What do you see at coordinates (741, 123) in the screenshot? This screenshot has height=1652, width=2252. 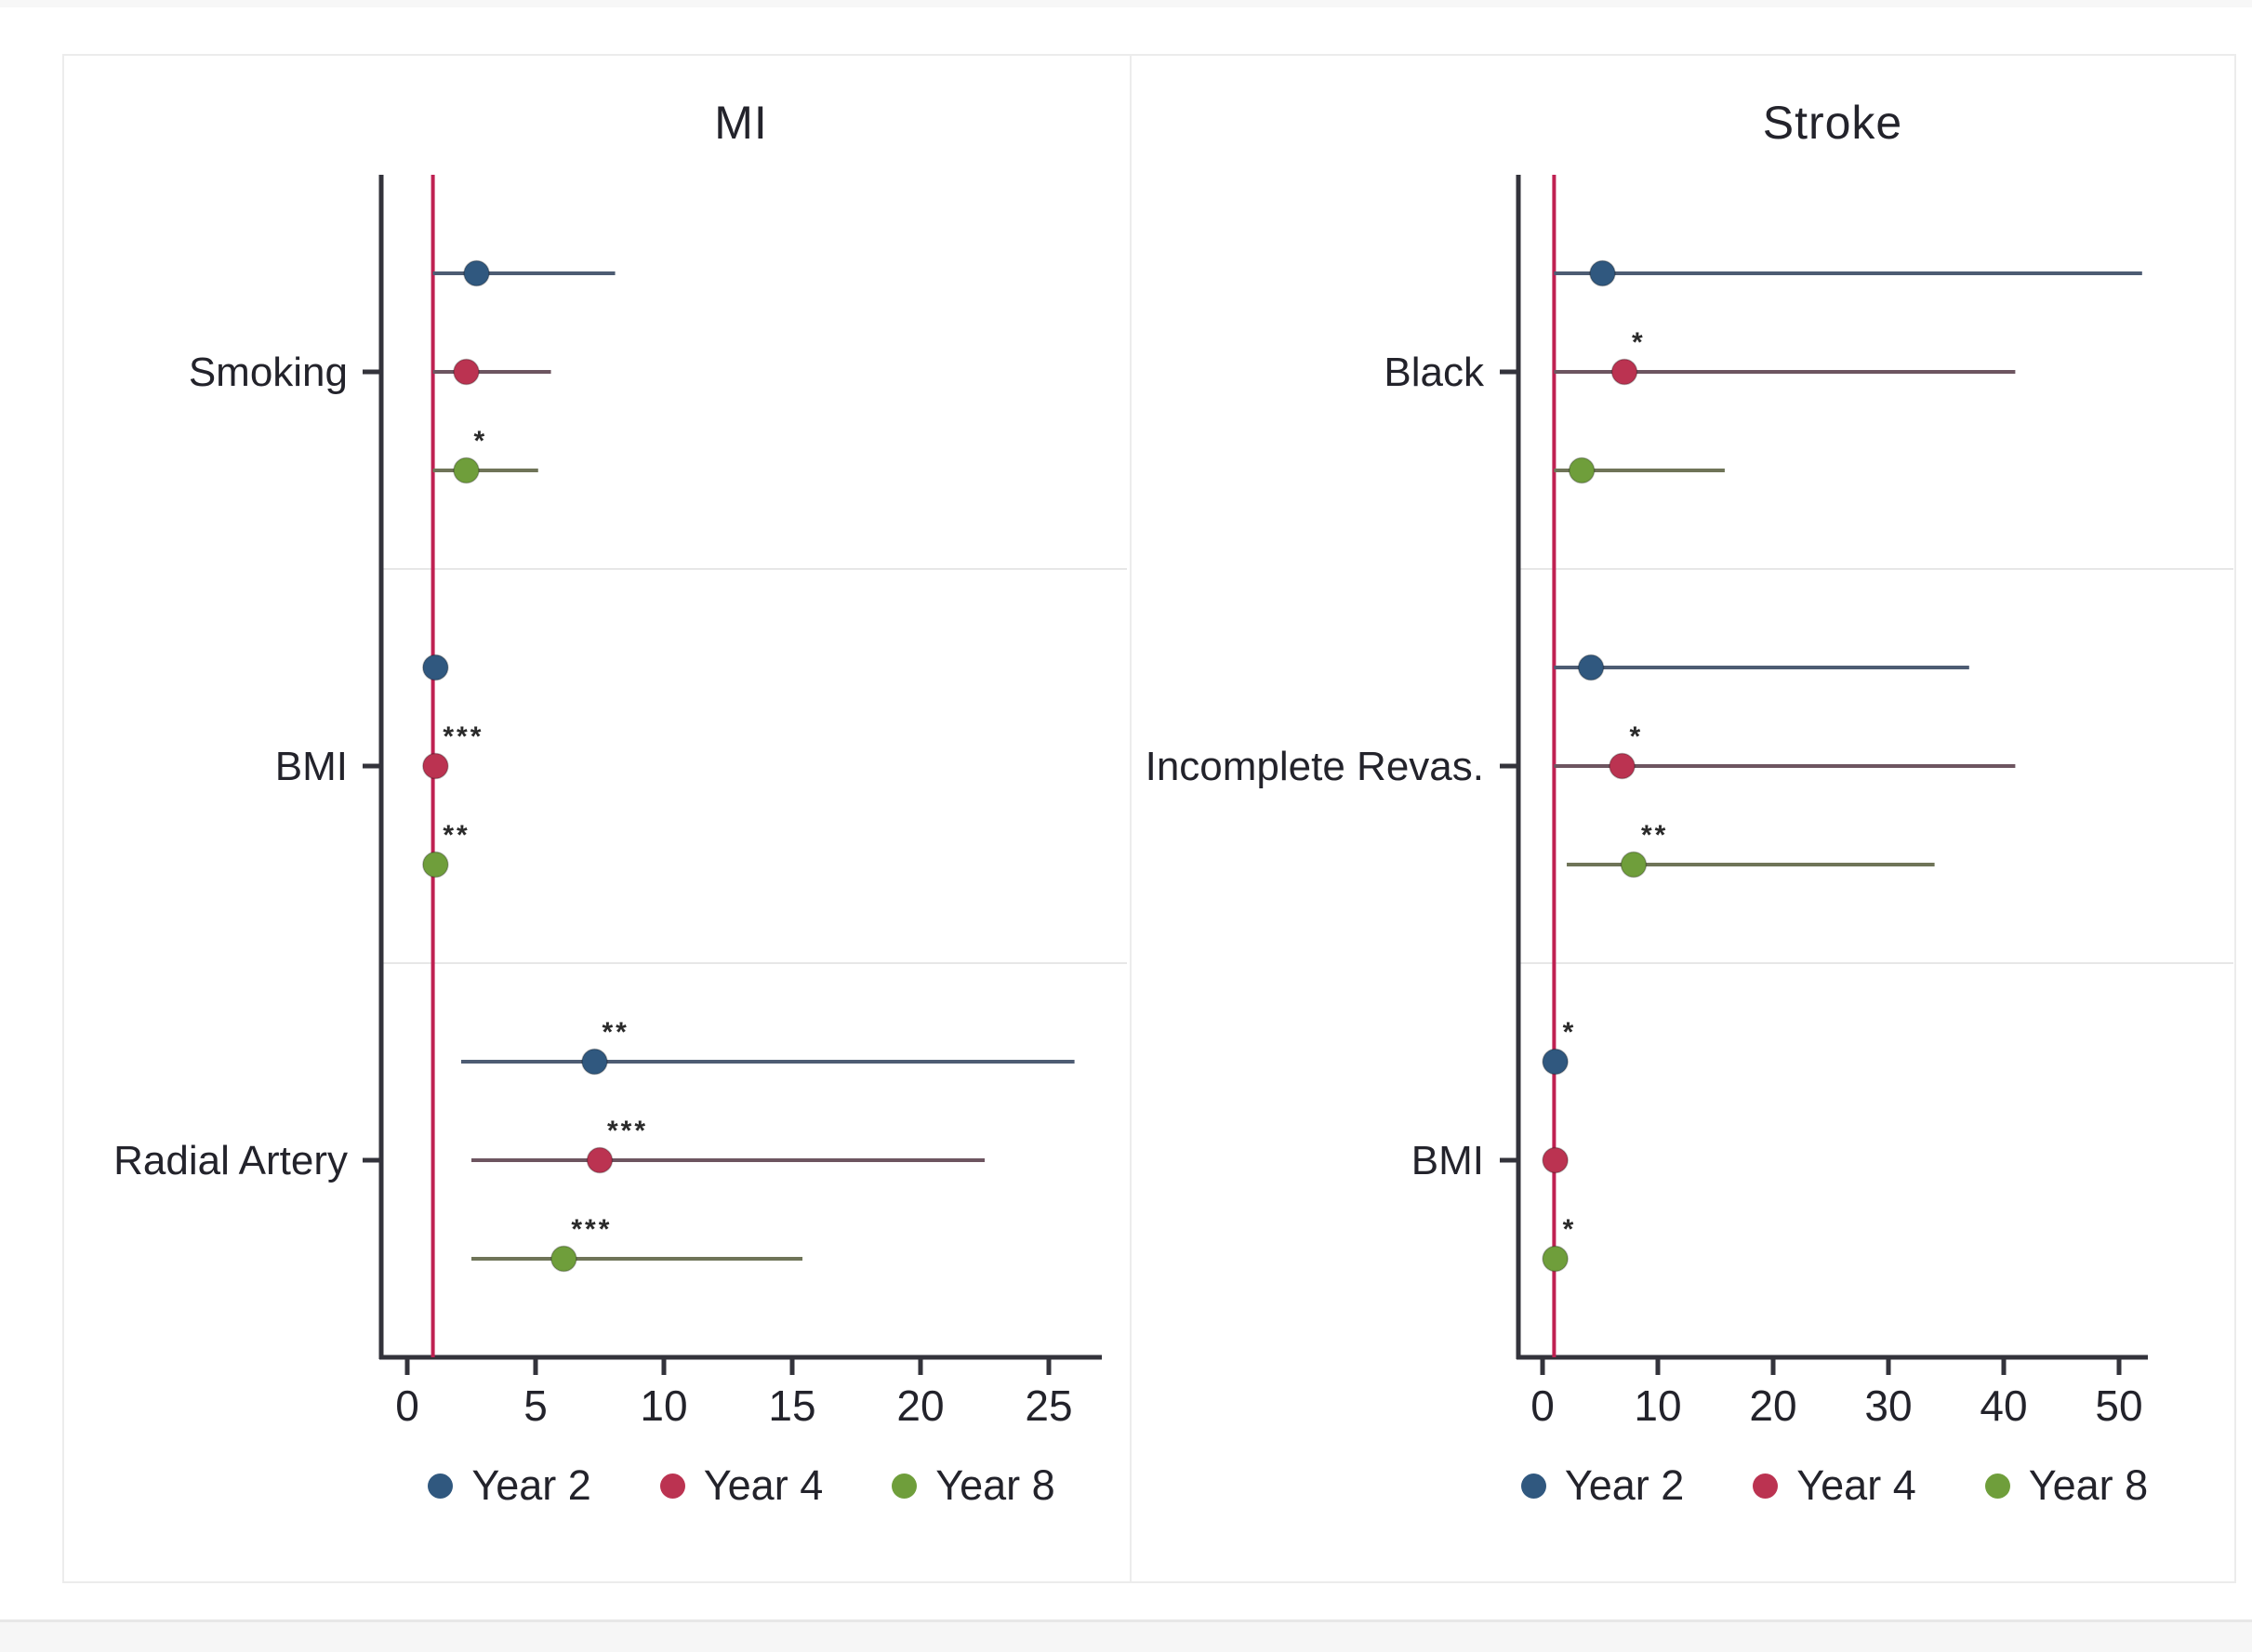 I see `panel-title-mi: MI` at bounding box center [741, 123].